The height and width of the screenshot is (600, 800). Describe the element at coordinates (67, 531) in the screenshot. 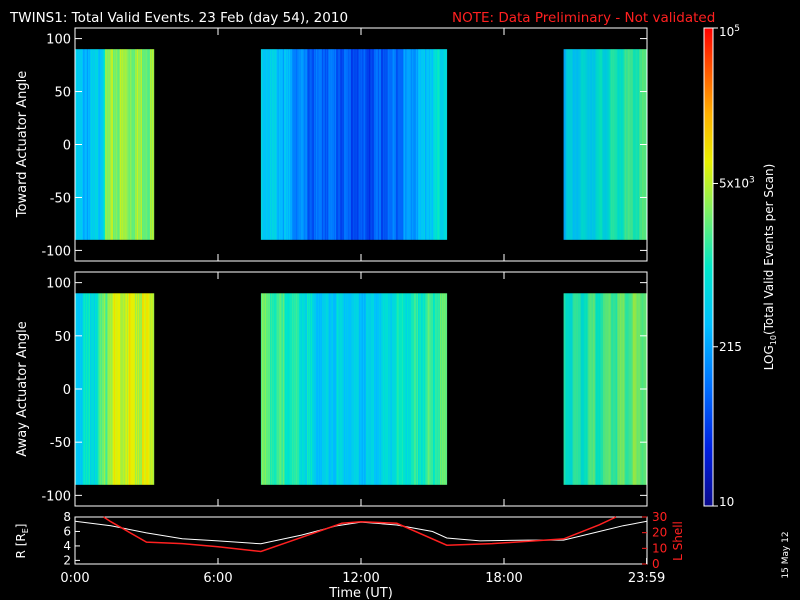

I see `radius-tick-label: 6` at that location.